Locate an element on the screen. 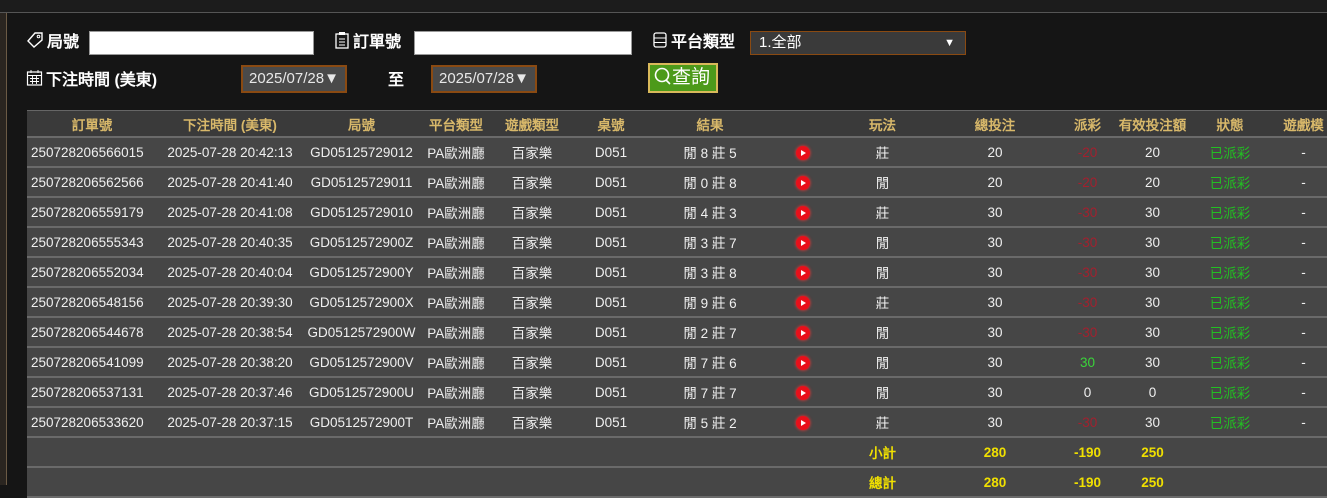  query-button: 查詢 is located at coordinates (683, 78).